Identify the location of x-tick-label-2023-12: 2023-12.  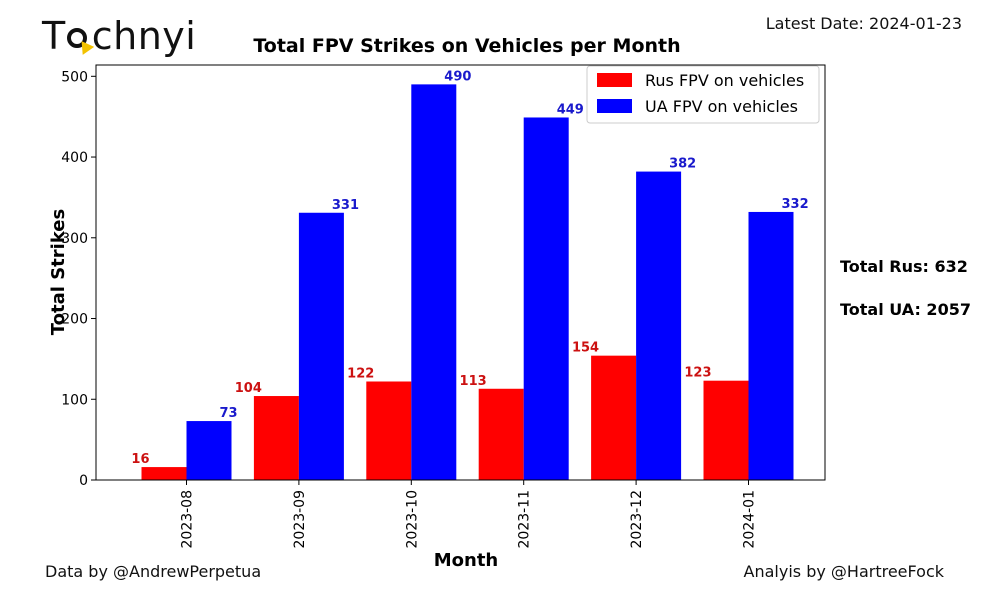
(637, 519).